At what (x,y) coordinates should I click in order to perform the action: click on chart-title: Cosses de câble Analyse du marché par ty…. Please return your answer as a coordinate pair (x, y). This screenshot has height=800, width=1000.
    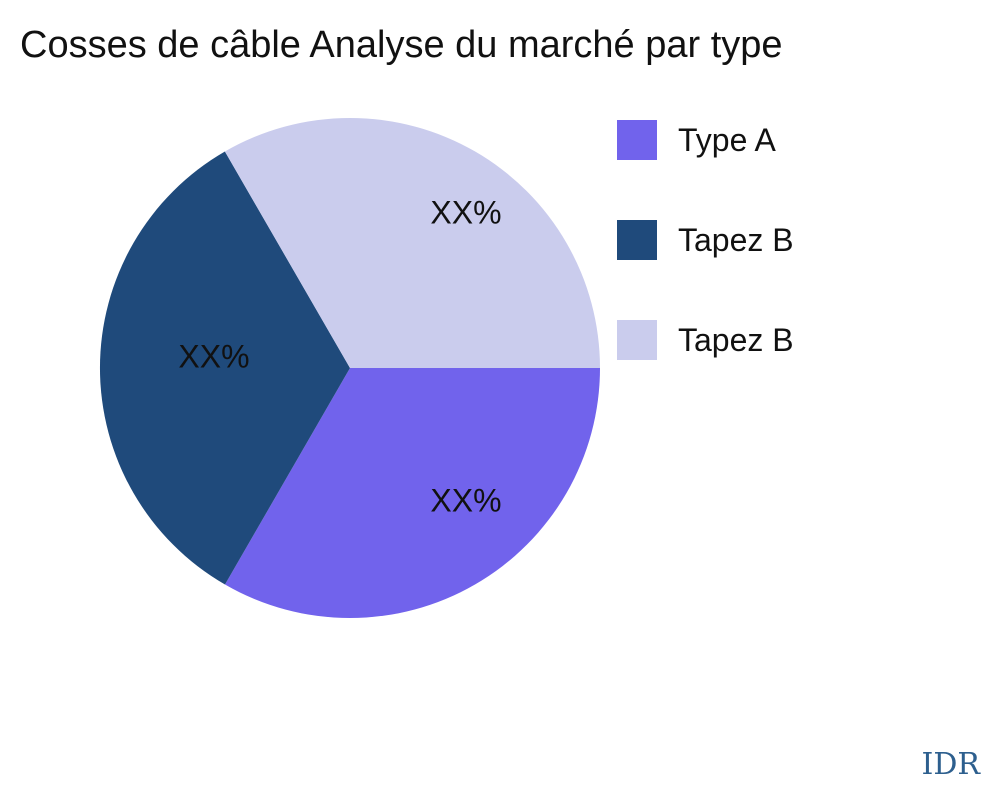
    Looking at the image, I should click on (401, 45).